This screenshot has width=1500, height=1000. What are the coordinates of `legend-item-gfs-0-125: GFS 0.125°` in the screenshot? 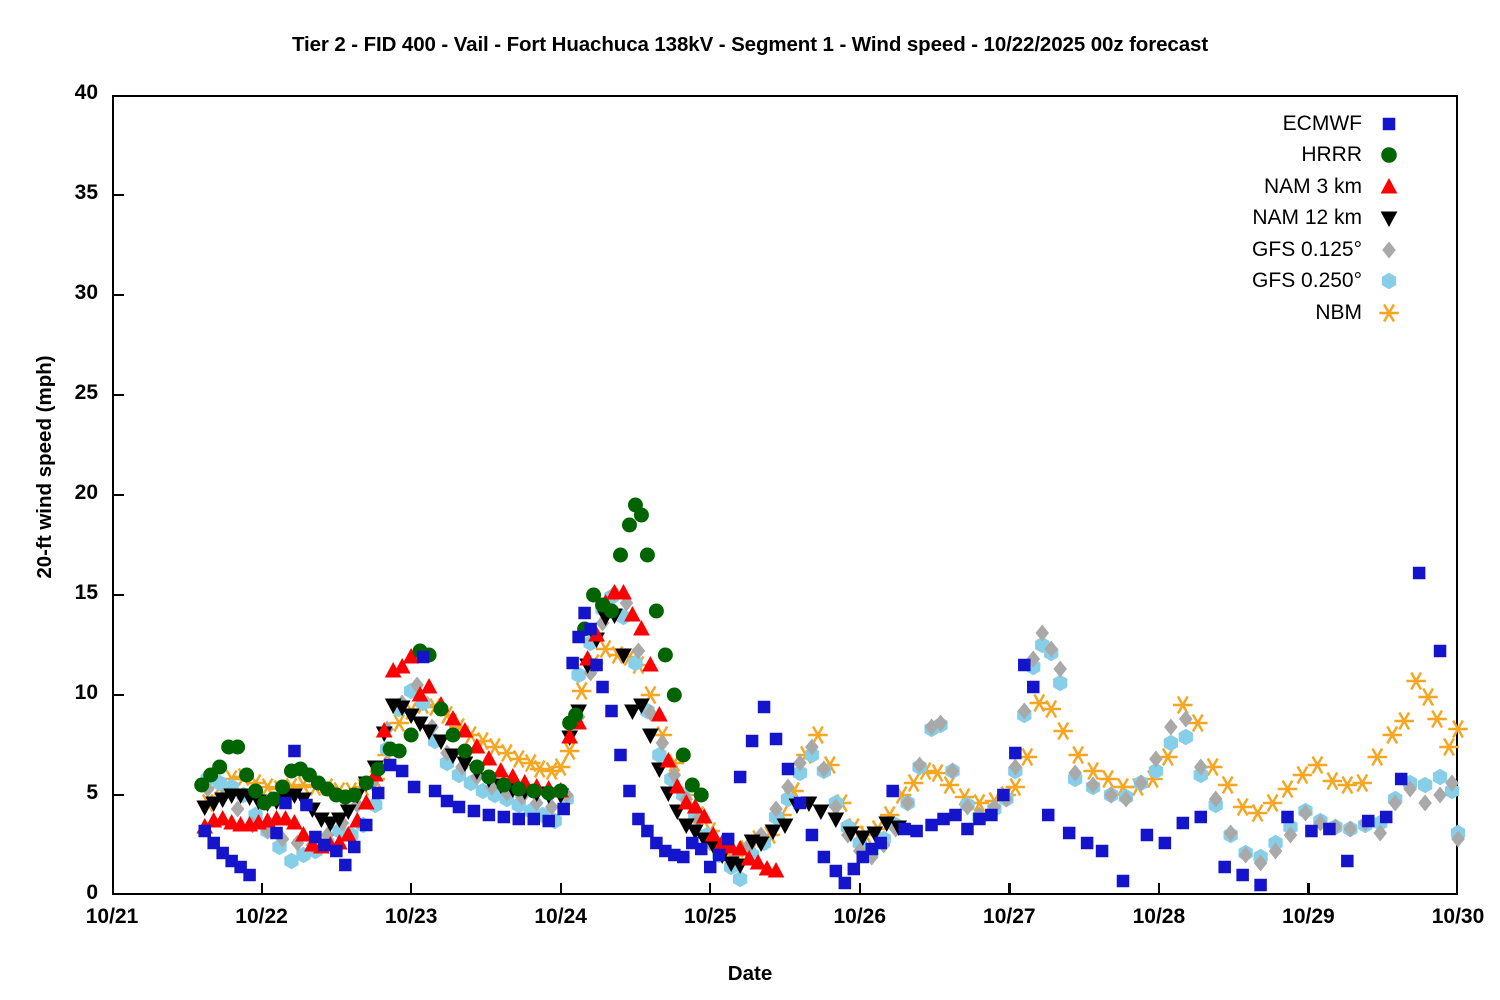 It's located at (1275, 250).